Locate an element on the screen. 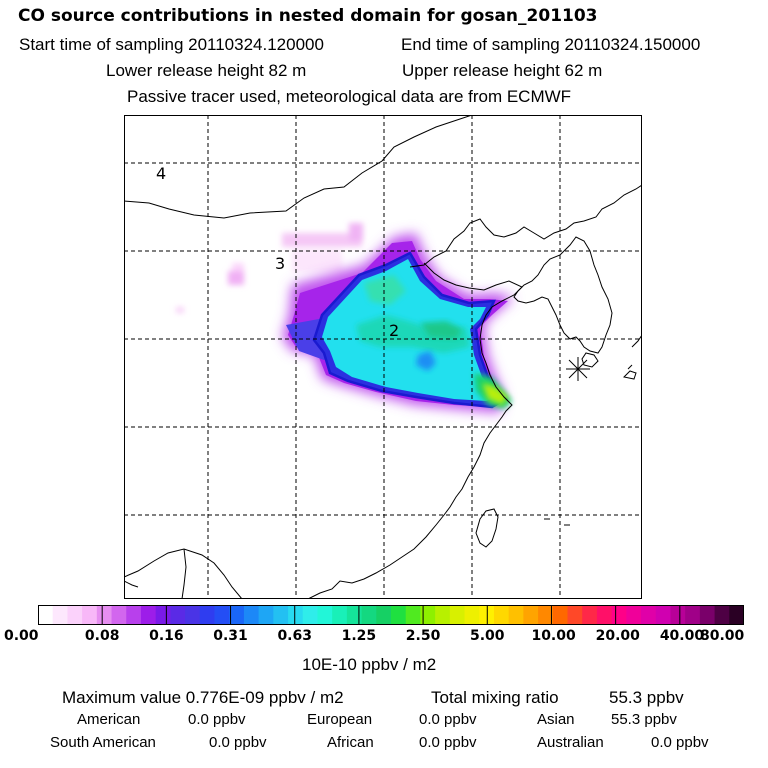 This screenshot has height=768, width=768. region-label-4: 4 is located at coordinates (161, 173).